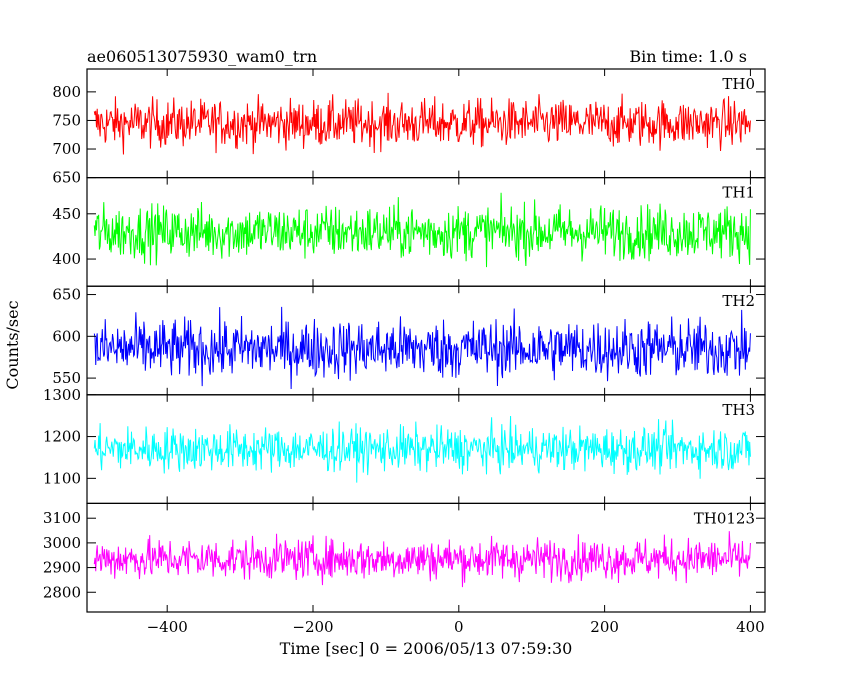 The height and width of the screenshot is (680, 850). I want to click on y-tick-label: 3000, so click(62, 543).